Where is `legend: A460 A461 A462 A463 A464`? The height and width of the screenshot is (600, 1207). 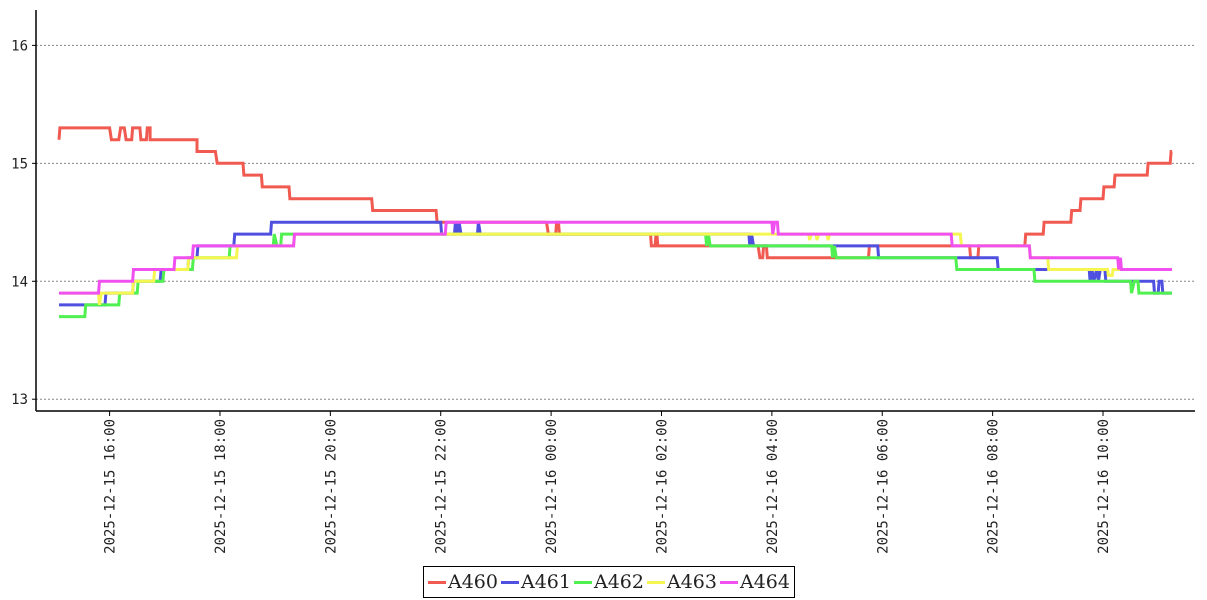 legend: A460 A461 A462 A463 A464 is located at coordinates (609, 582).